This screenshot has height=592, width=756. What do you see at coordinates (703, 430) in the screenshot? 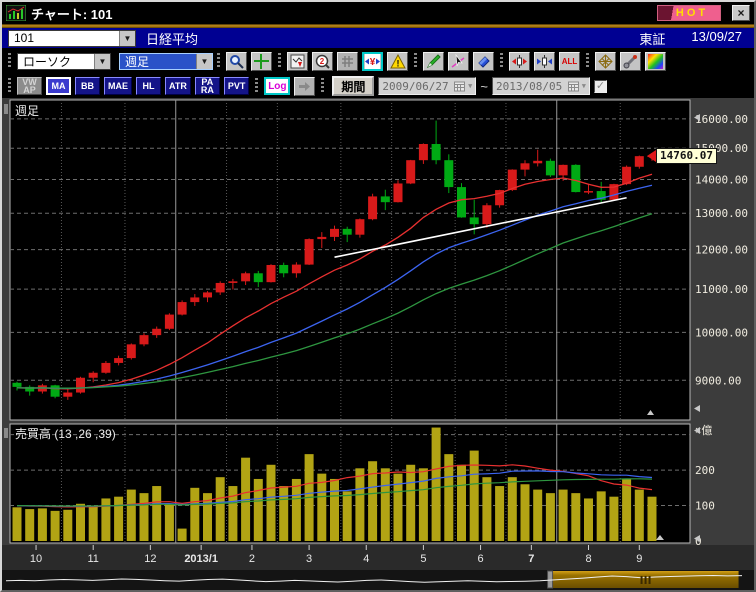
I see `svg-text: ×億` at bounding box center [703, 430].